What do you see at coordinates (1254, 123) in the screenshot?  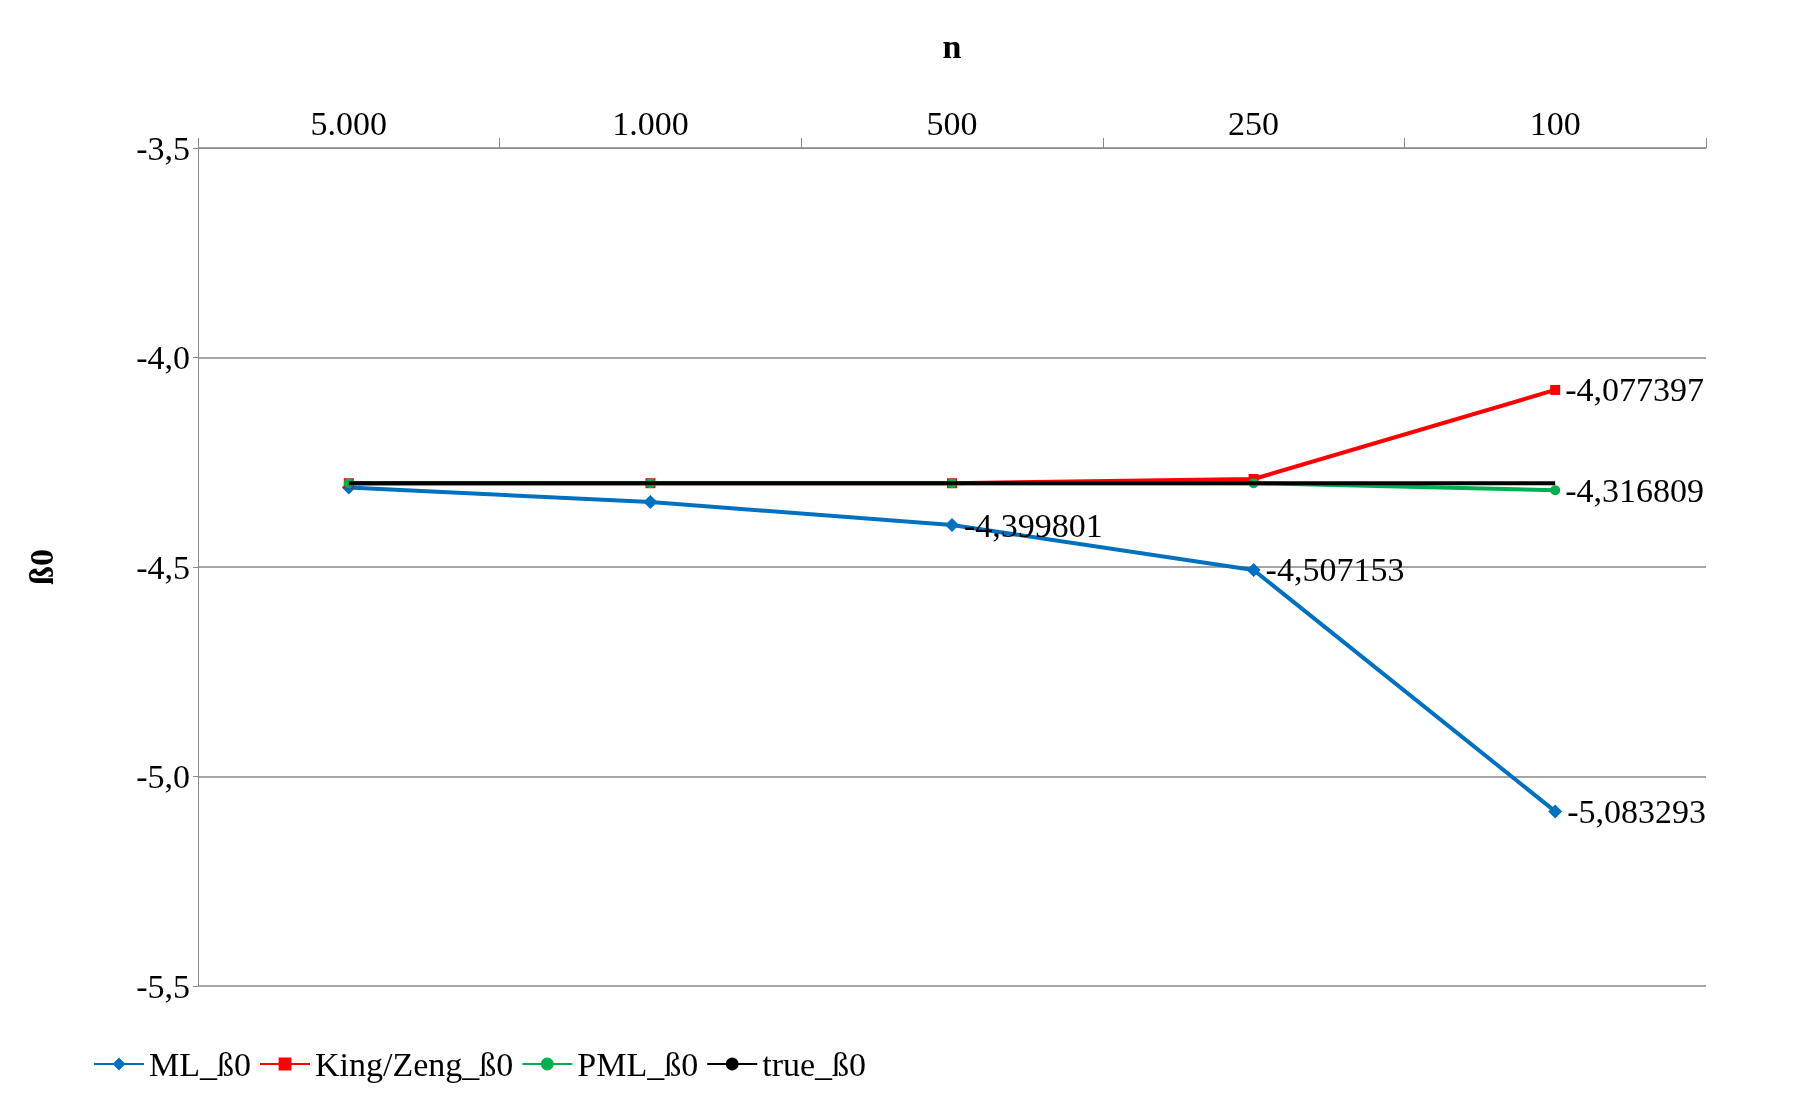 I see `x-tick-label: 250` at bounding box center [1254, 123].